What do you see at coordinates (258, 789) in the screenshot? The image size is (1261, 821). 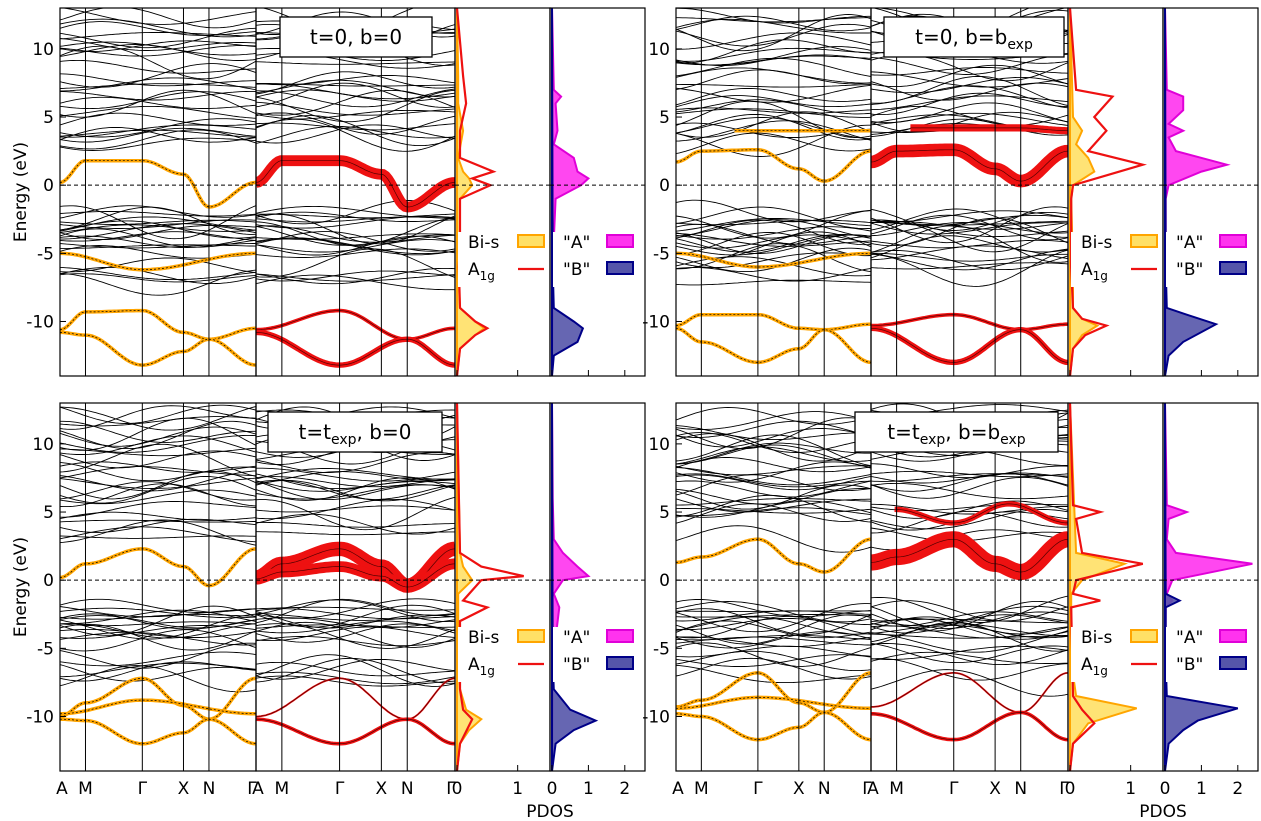 I see `k-point-label: A` at bounding box center [258, 789].